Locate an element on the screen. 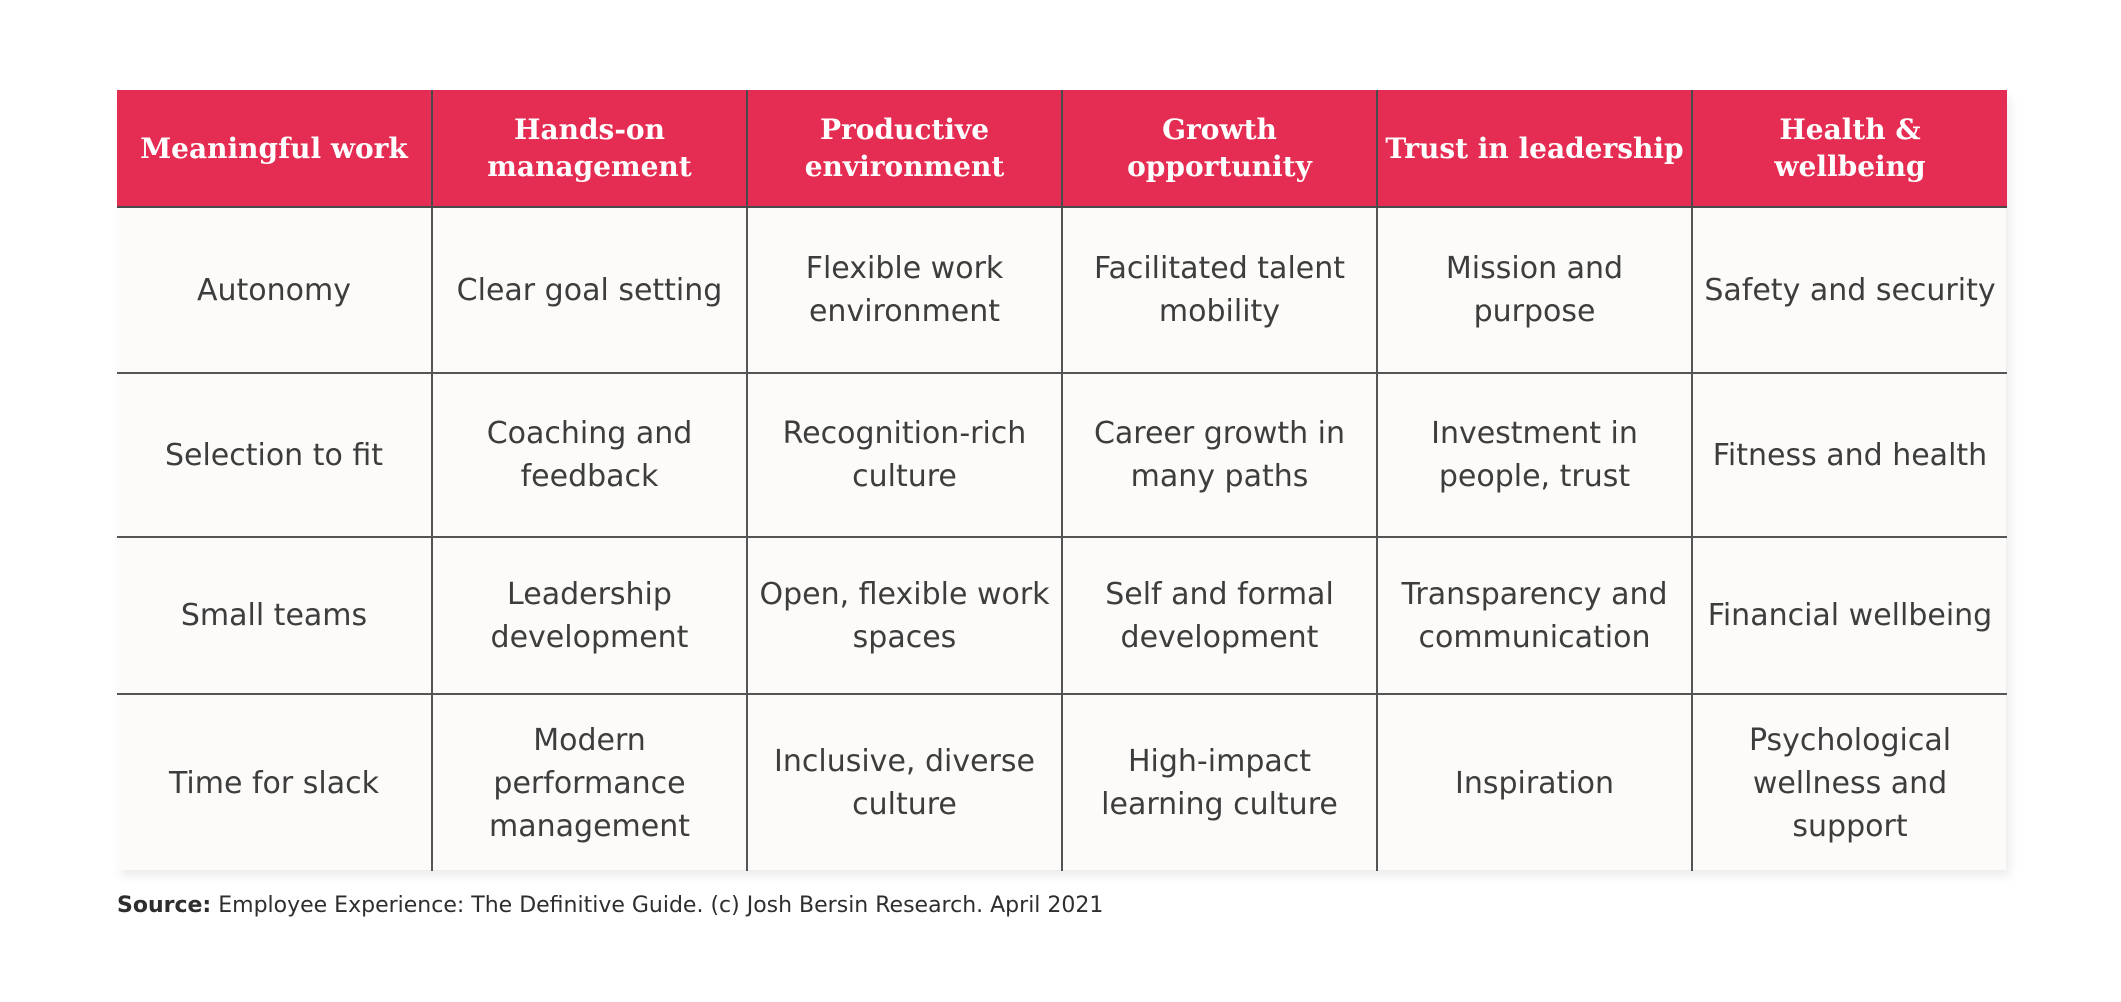 The width and height of the screenshot is (2121, 1002). column-header: Meaningful work is located at coordinates (274, 149).